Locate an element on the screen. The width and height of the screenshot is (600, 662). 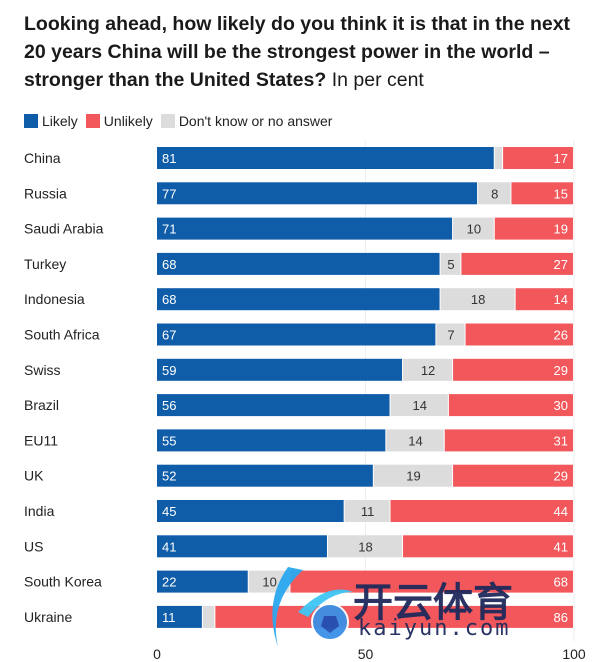
category-label: Saudi Arabia is located at coordinates (64, 229).